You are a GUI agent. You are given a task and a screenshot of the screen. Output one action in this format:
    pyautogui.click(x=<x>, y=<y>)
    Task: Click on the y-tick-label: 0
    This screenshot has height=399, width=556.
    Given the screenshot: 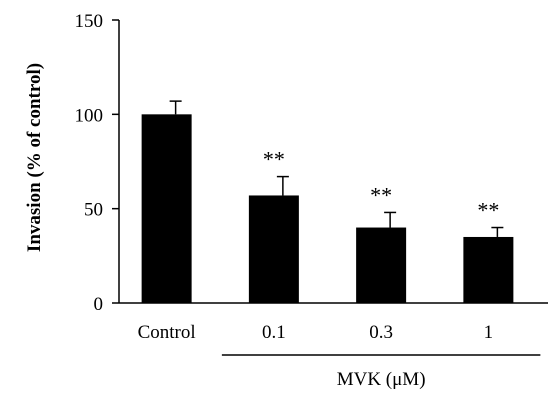 What is the action you would take?
    pyautogui.click(x=99, y=304)
    